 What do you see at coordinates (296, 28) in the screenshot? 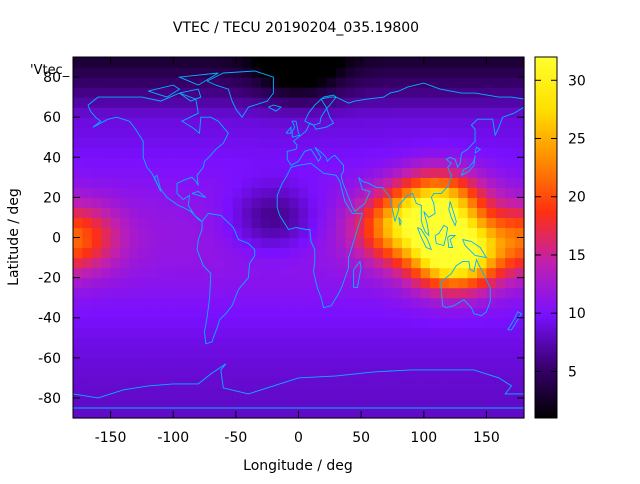
I see `chart-title: VTEC / TECU 20190204_035.19800` at bounding box center [296, 28].